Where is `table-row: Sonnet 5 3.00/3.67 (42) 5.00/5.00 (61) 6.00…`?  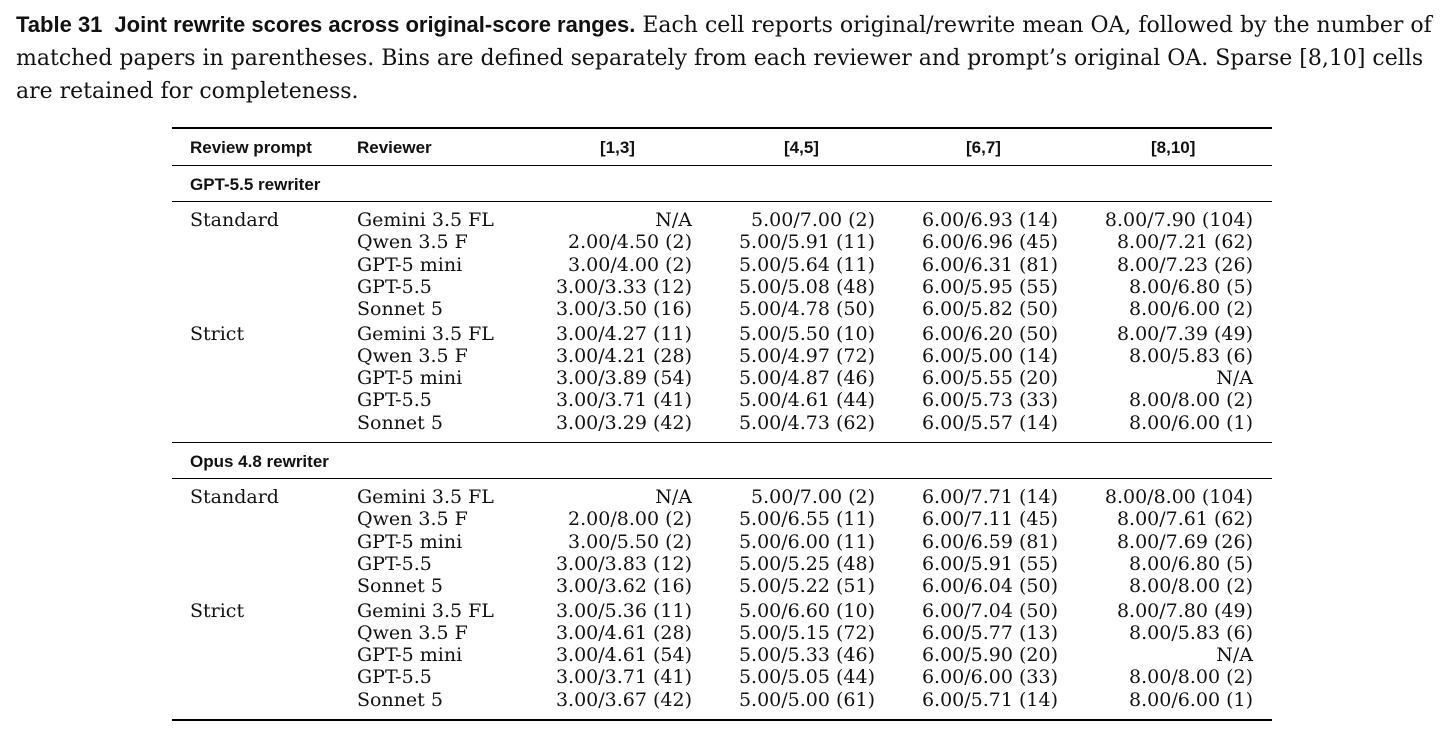 table-row: Sonnet 5 3.00/3.67 (42) 5.00/5.00 (61) 6.00… is located at coordinates (724, 700).